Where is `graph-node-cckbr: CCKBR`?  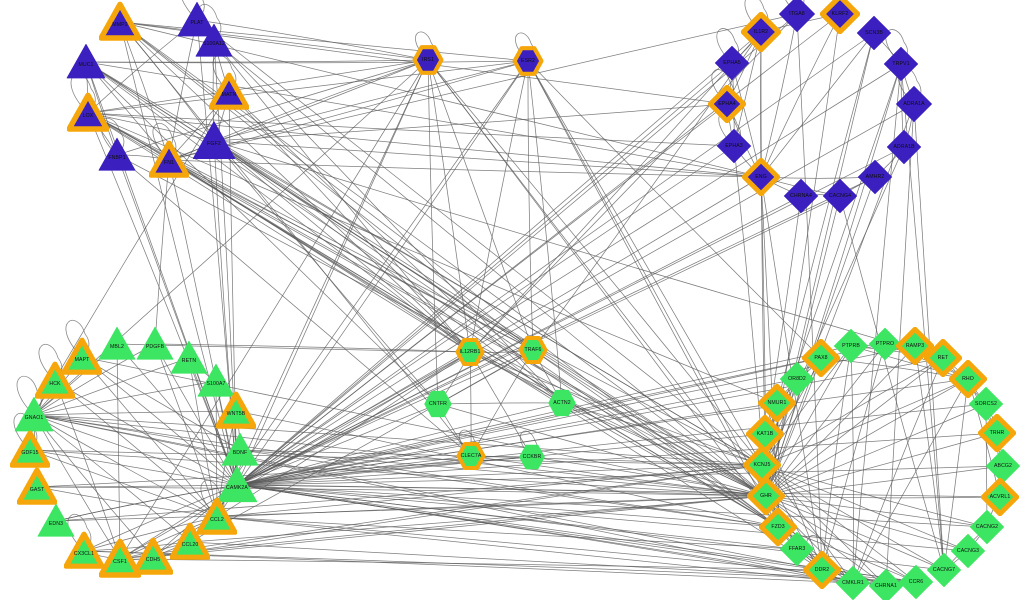 graph-node-cckbr: CCKBR is located at coordinates (532, 457).